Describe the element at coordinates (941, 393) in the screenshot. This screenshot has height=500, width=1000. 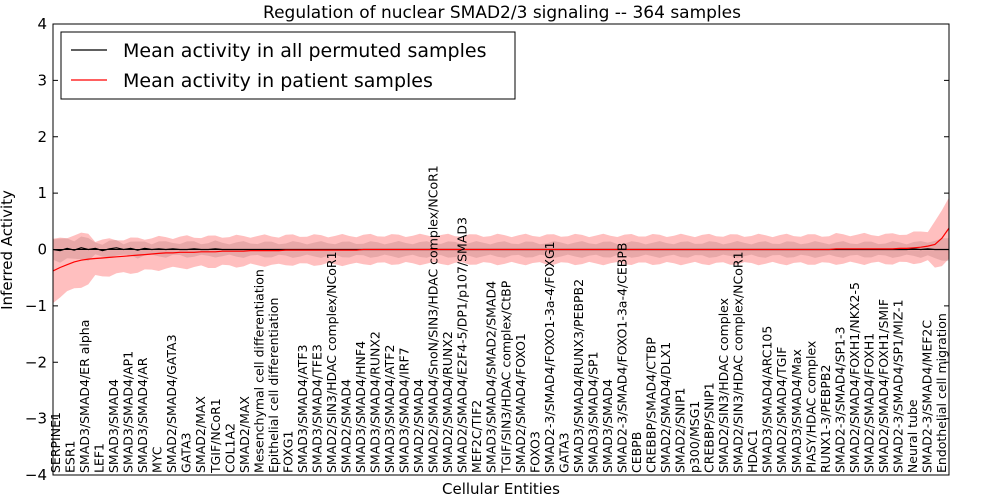
I see `entity-label: Endothelial cell migration` at that location.